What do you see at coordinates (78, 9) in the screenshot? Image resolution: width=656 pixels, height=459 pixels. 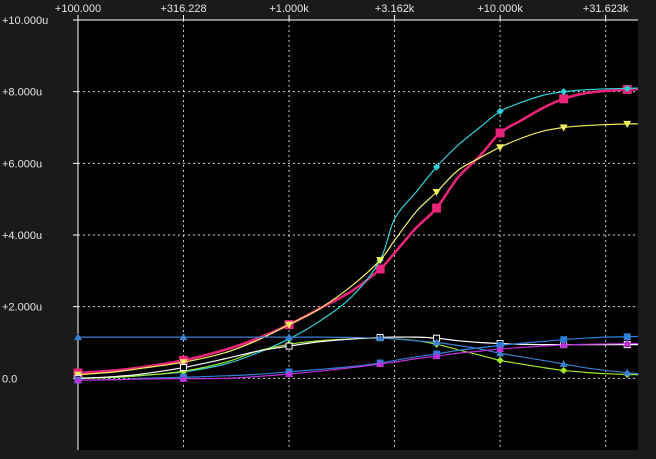 I see `x-tick-label: +100.000` at bounding box center [78, 9].